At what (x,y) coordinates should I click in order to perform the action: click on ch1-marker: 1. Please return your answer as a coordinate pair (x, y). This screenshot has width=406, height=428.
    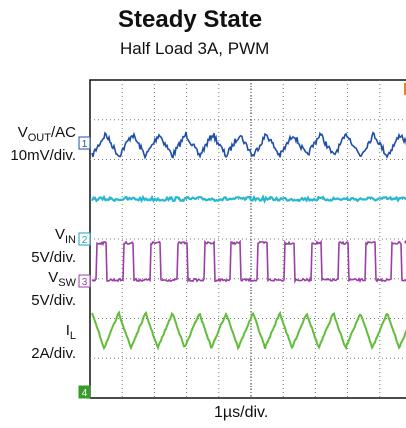
    Looking at the image, I should click on (84, 143).